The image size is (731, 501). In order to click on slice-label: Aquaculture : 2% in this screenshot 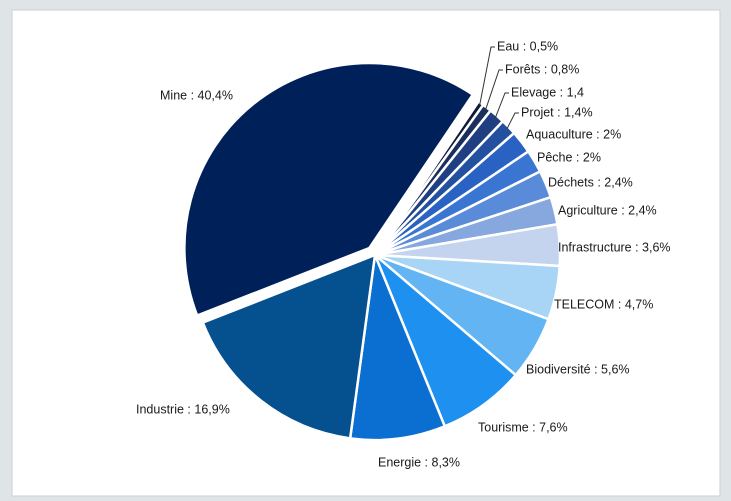, I will do `click(573, 134)`.